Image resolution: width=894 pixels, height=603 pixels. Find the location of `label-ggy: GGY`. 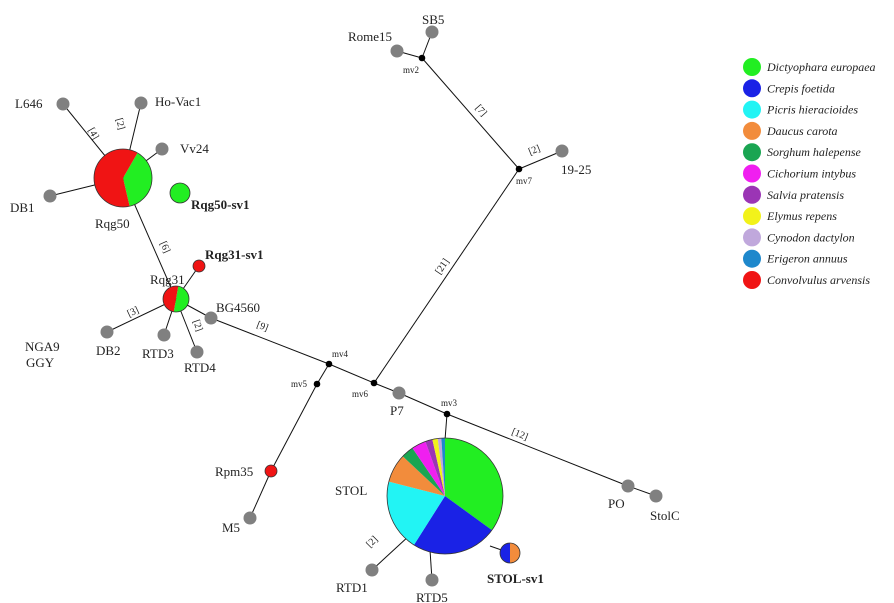

label-ggy: GGY is located at coordinates (40, 362).